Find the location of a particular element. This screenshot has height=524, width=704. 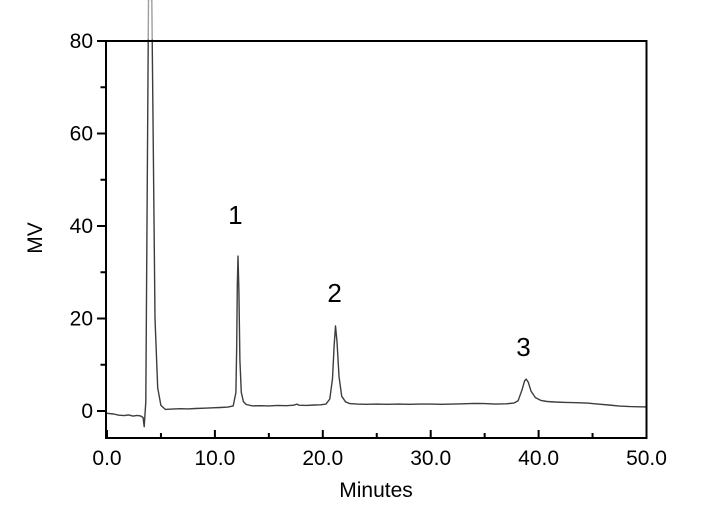

x-tick-label: 40.0 is located at coordinates (538, 458).